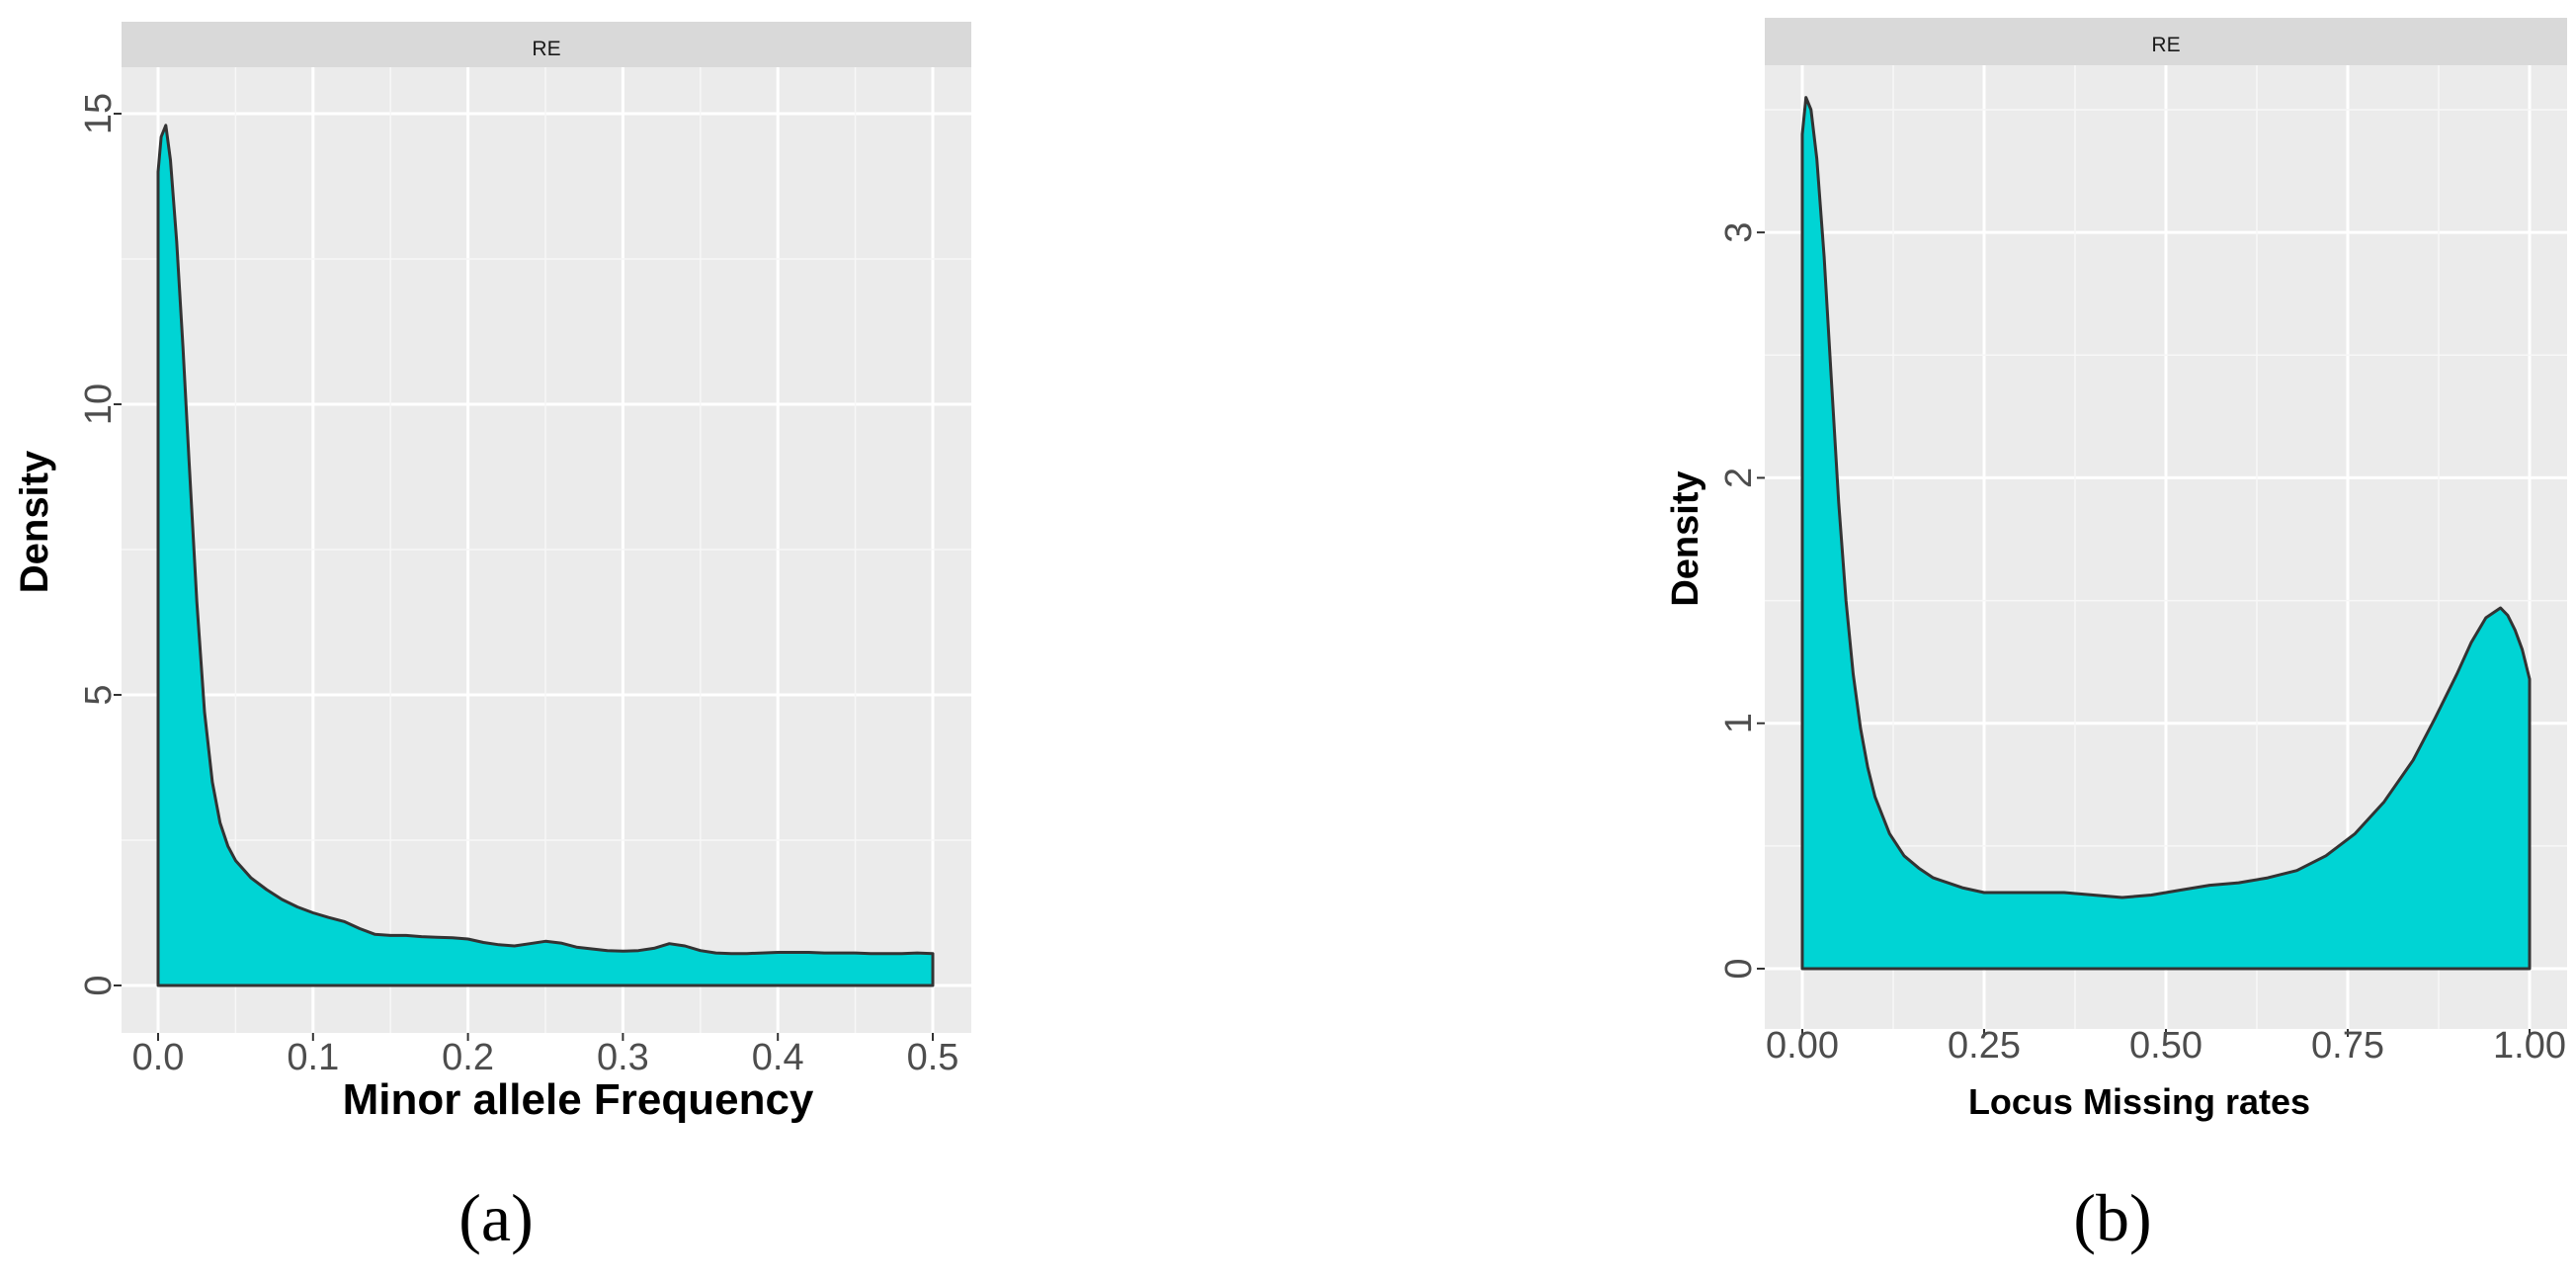  What do you see at coordinates (313, 1057) in the screenshot?
I see `x-tick-label: 0.1` at bounding box center [313, 1057].